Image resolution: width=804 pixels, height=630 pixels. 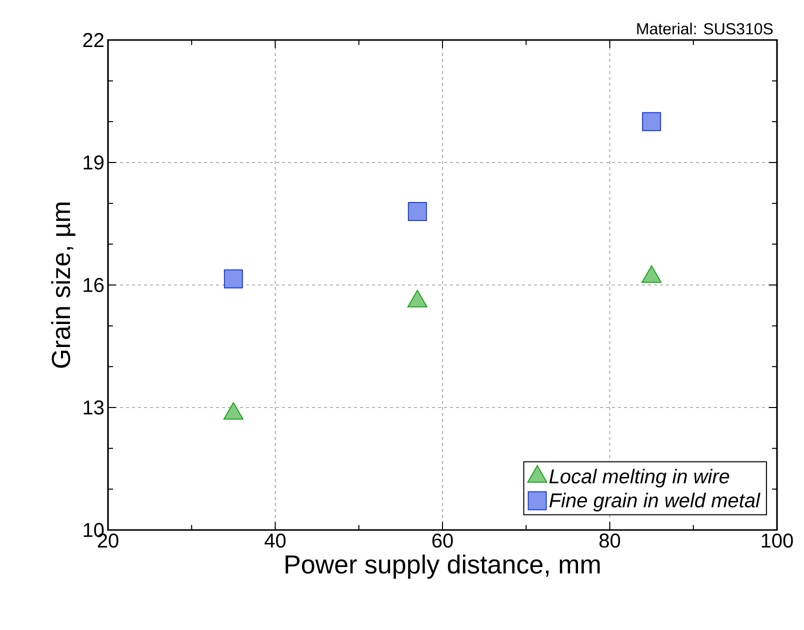 What do you see at coordinates (94, 285) in the screenshot?
I see `y-tick-label: 16` at bounding box center [94, 285].